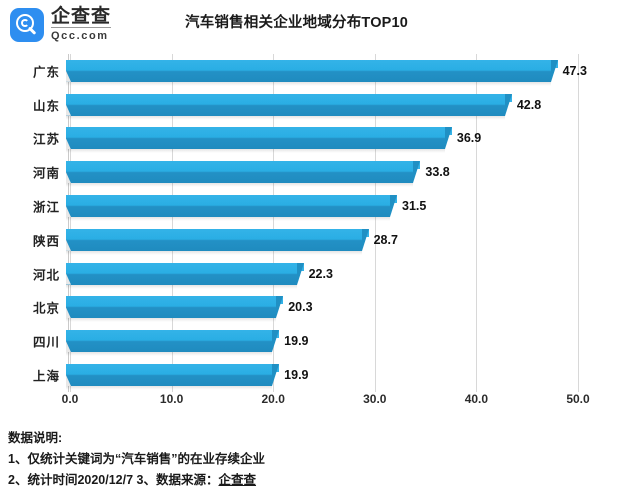  What do you see at coordinates (46, 106) in the screenshot?
I see `category-label: 山东` at bounding box center [46, 106].